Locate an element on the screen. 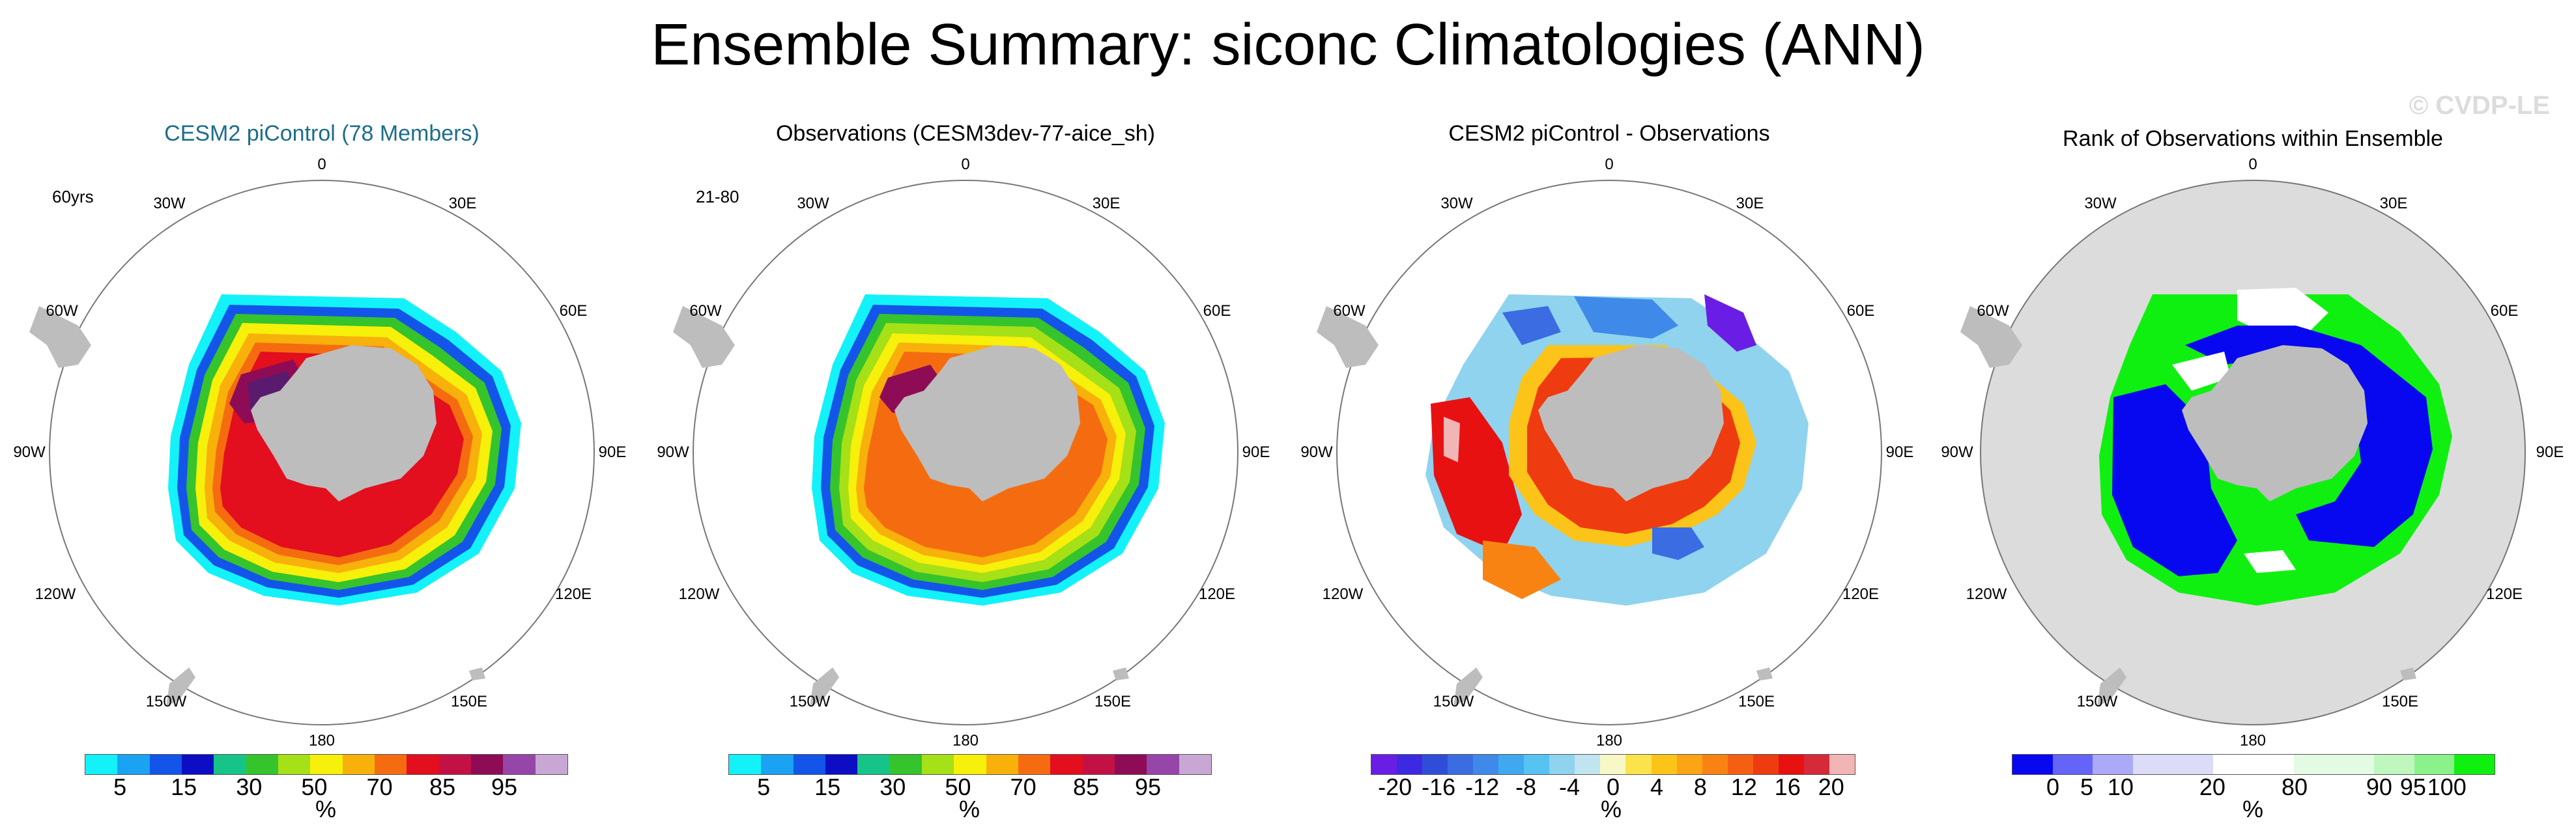  colorbar-tick-label: -4 is located at coordinates (1570, 787).